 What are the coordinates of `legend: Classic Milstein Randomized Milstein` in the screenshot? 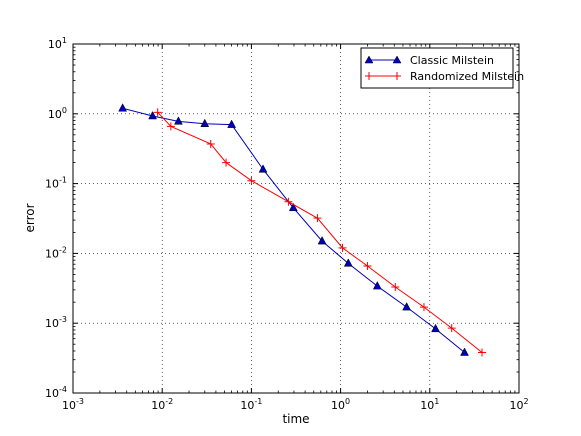 It's located at (442, 68).